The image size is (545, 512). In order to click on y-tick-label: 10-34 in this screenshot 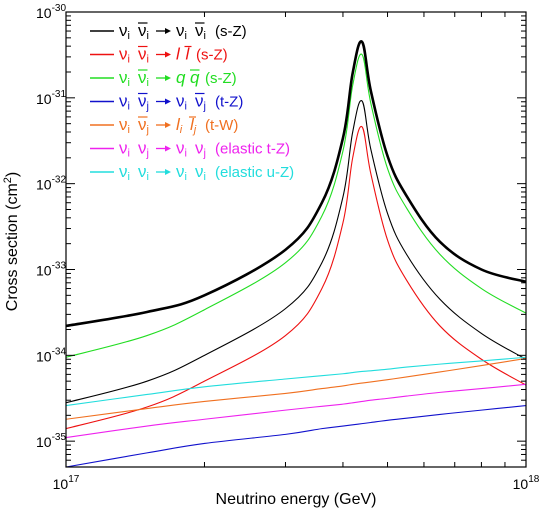, I will do `click(51, 355)`.